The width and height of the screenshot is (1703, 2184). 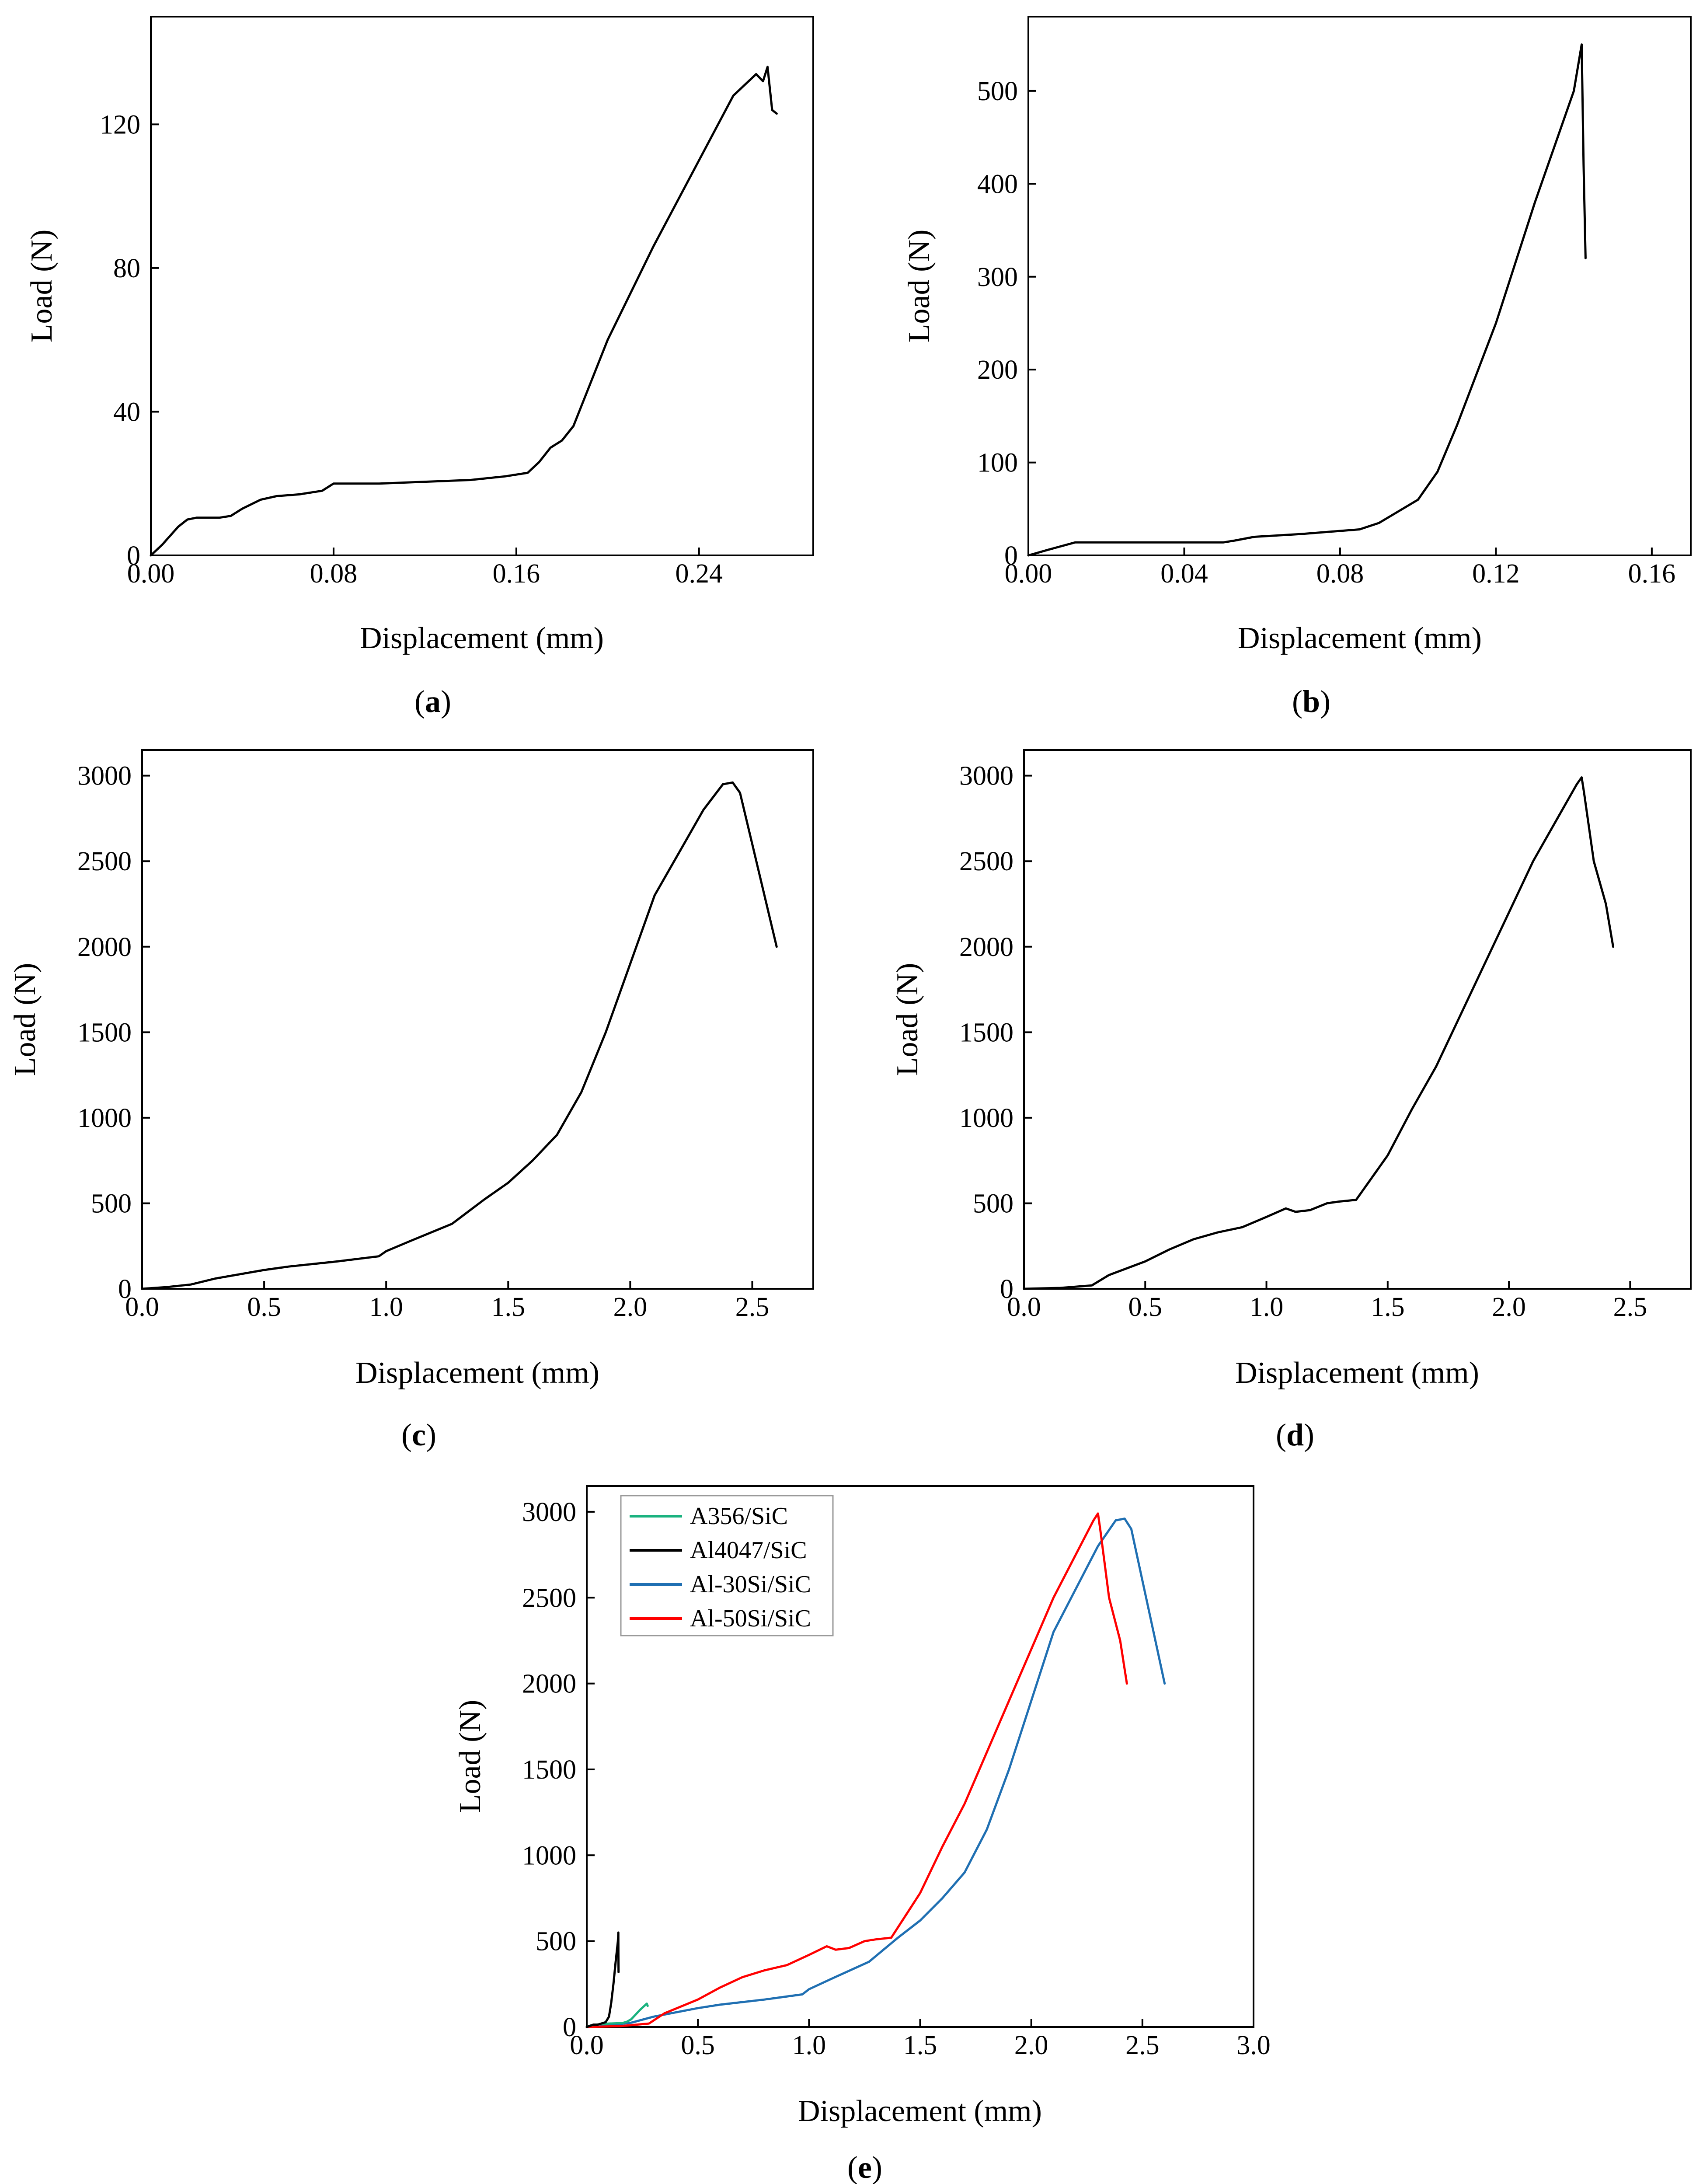 I want to click on panel-caption-letter: c, so click(x=419, y=1434).